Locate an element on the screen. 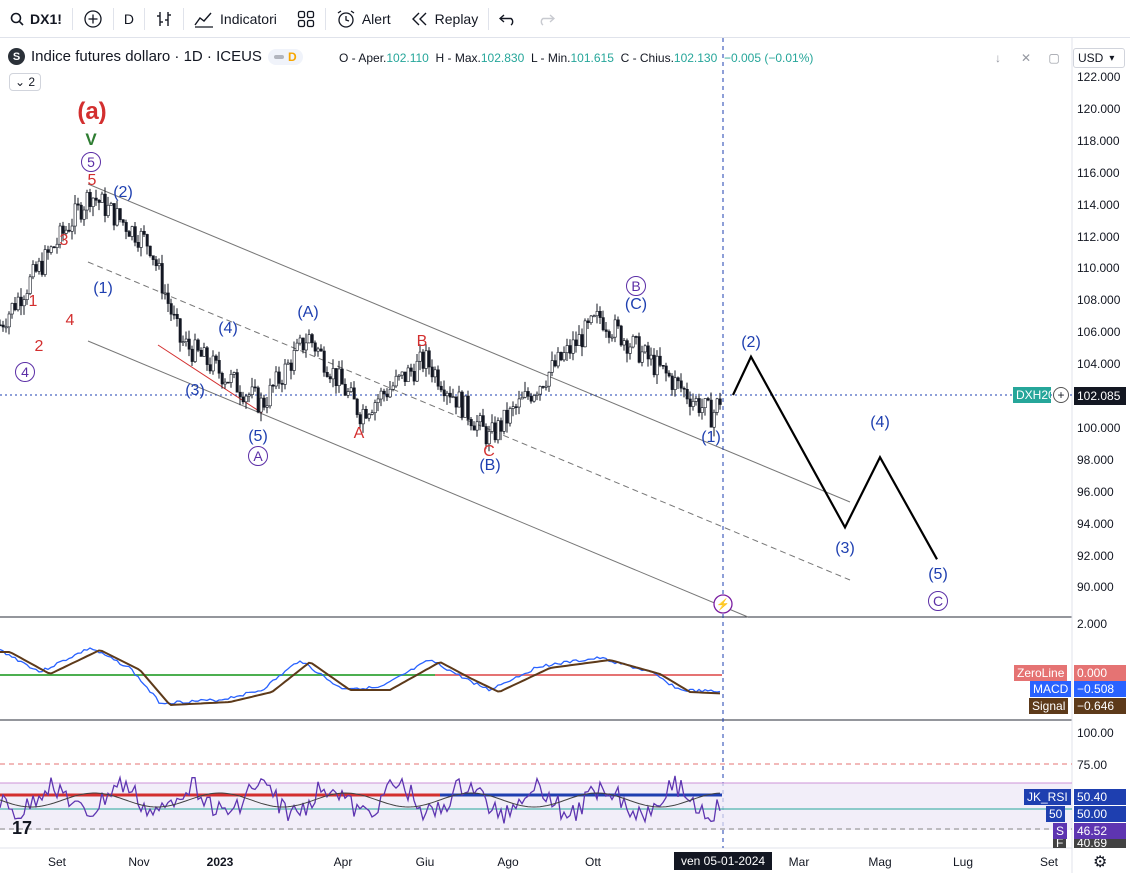 This screenshot has width=1130, height=873. currency-select: USD ▾ is located at coordinates (1099, 58).